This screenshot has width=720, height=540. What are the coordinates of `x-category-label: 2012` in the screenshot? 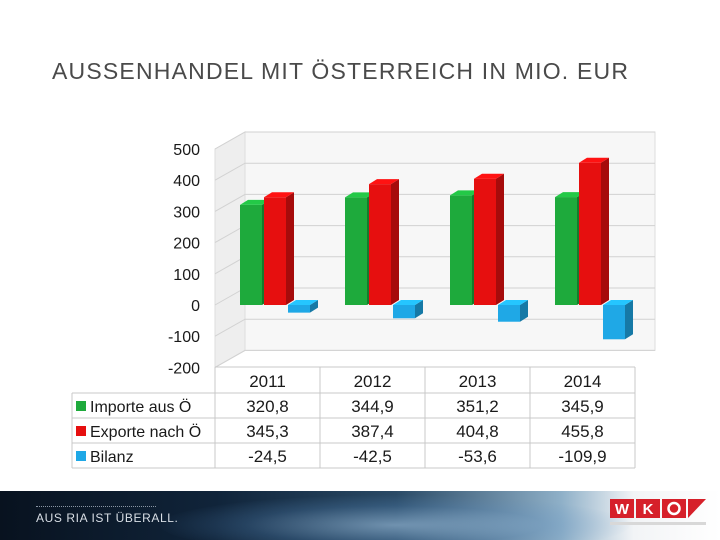 It's located at (373, 381).